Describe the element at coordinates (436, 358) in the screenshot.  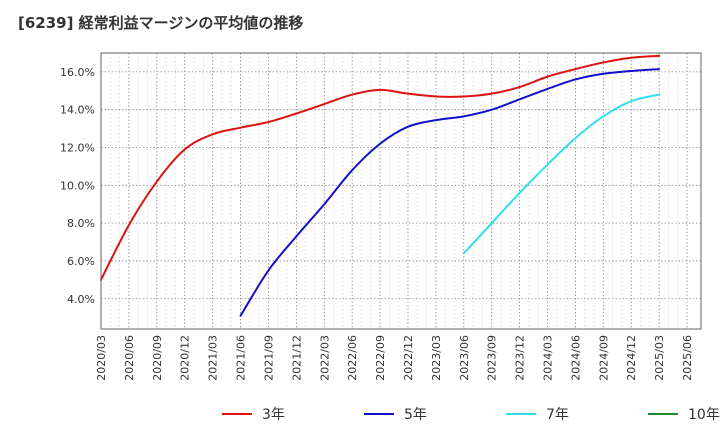
I see `x-tick-label: 2023/03` at that location.